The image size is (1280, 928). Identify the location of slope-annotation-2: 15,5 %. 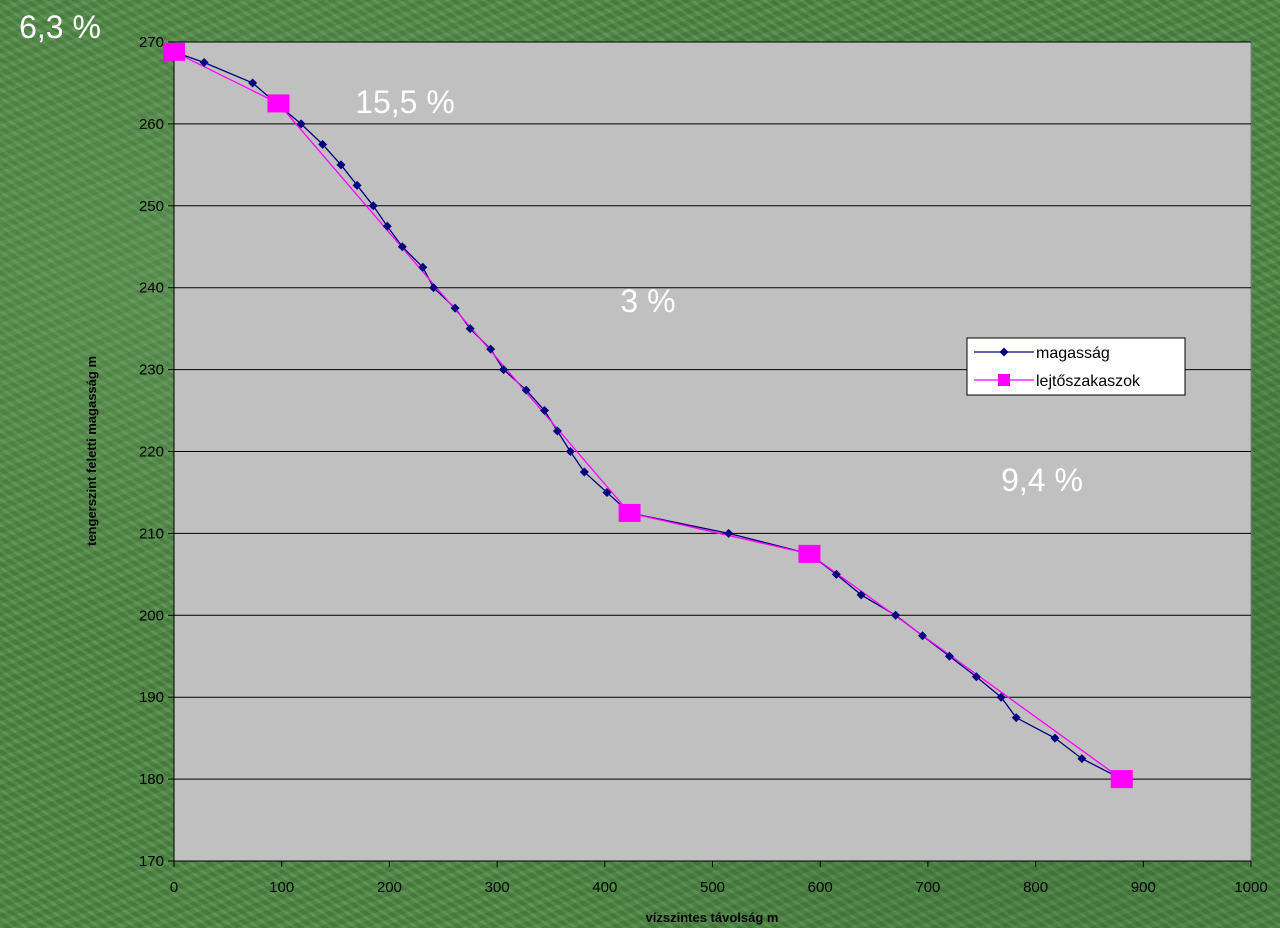
(405, 102).